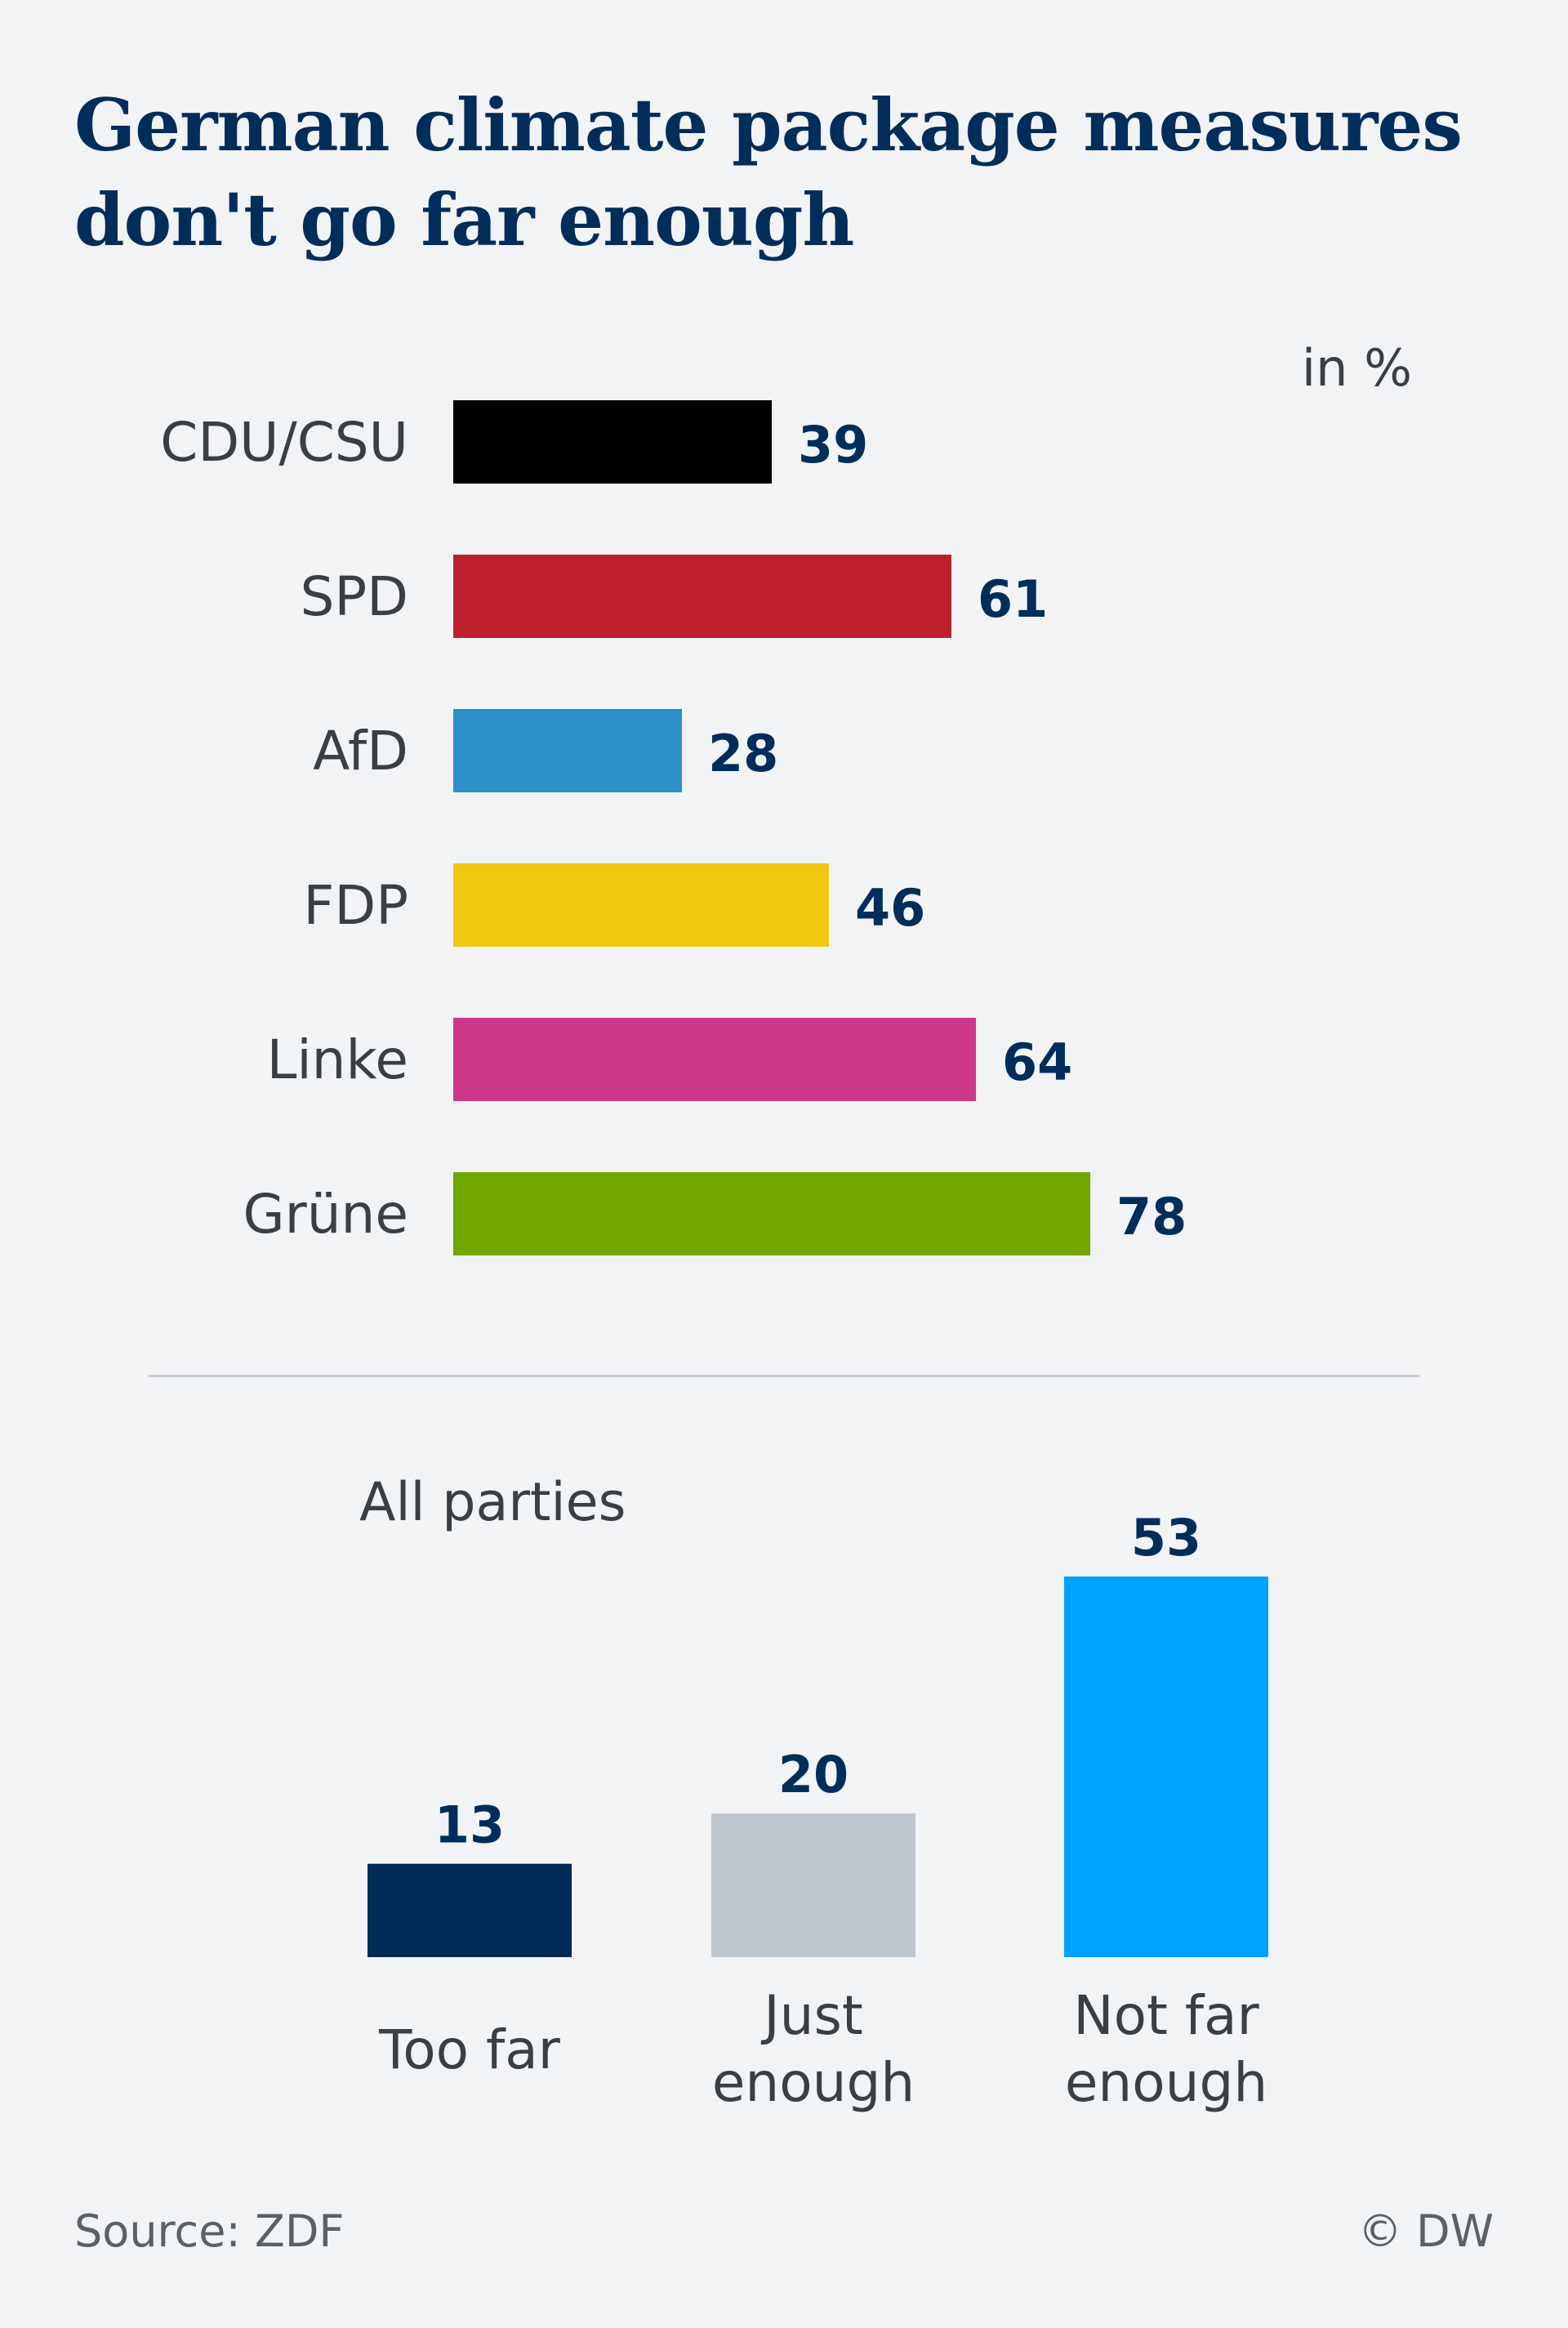 This screenshot has width=1568, height=2328. What do you see at coordinates (354, 597) in the screenshot?
I see `category-label-spd: SPD` at bounding box center [354, 597].